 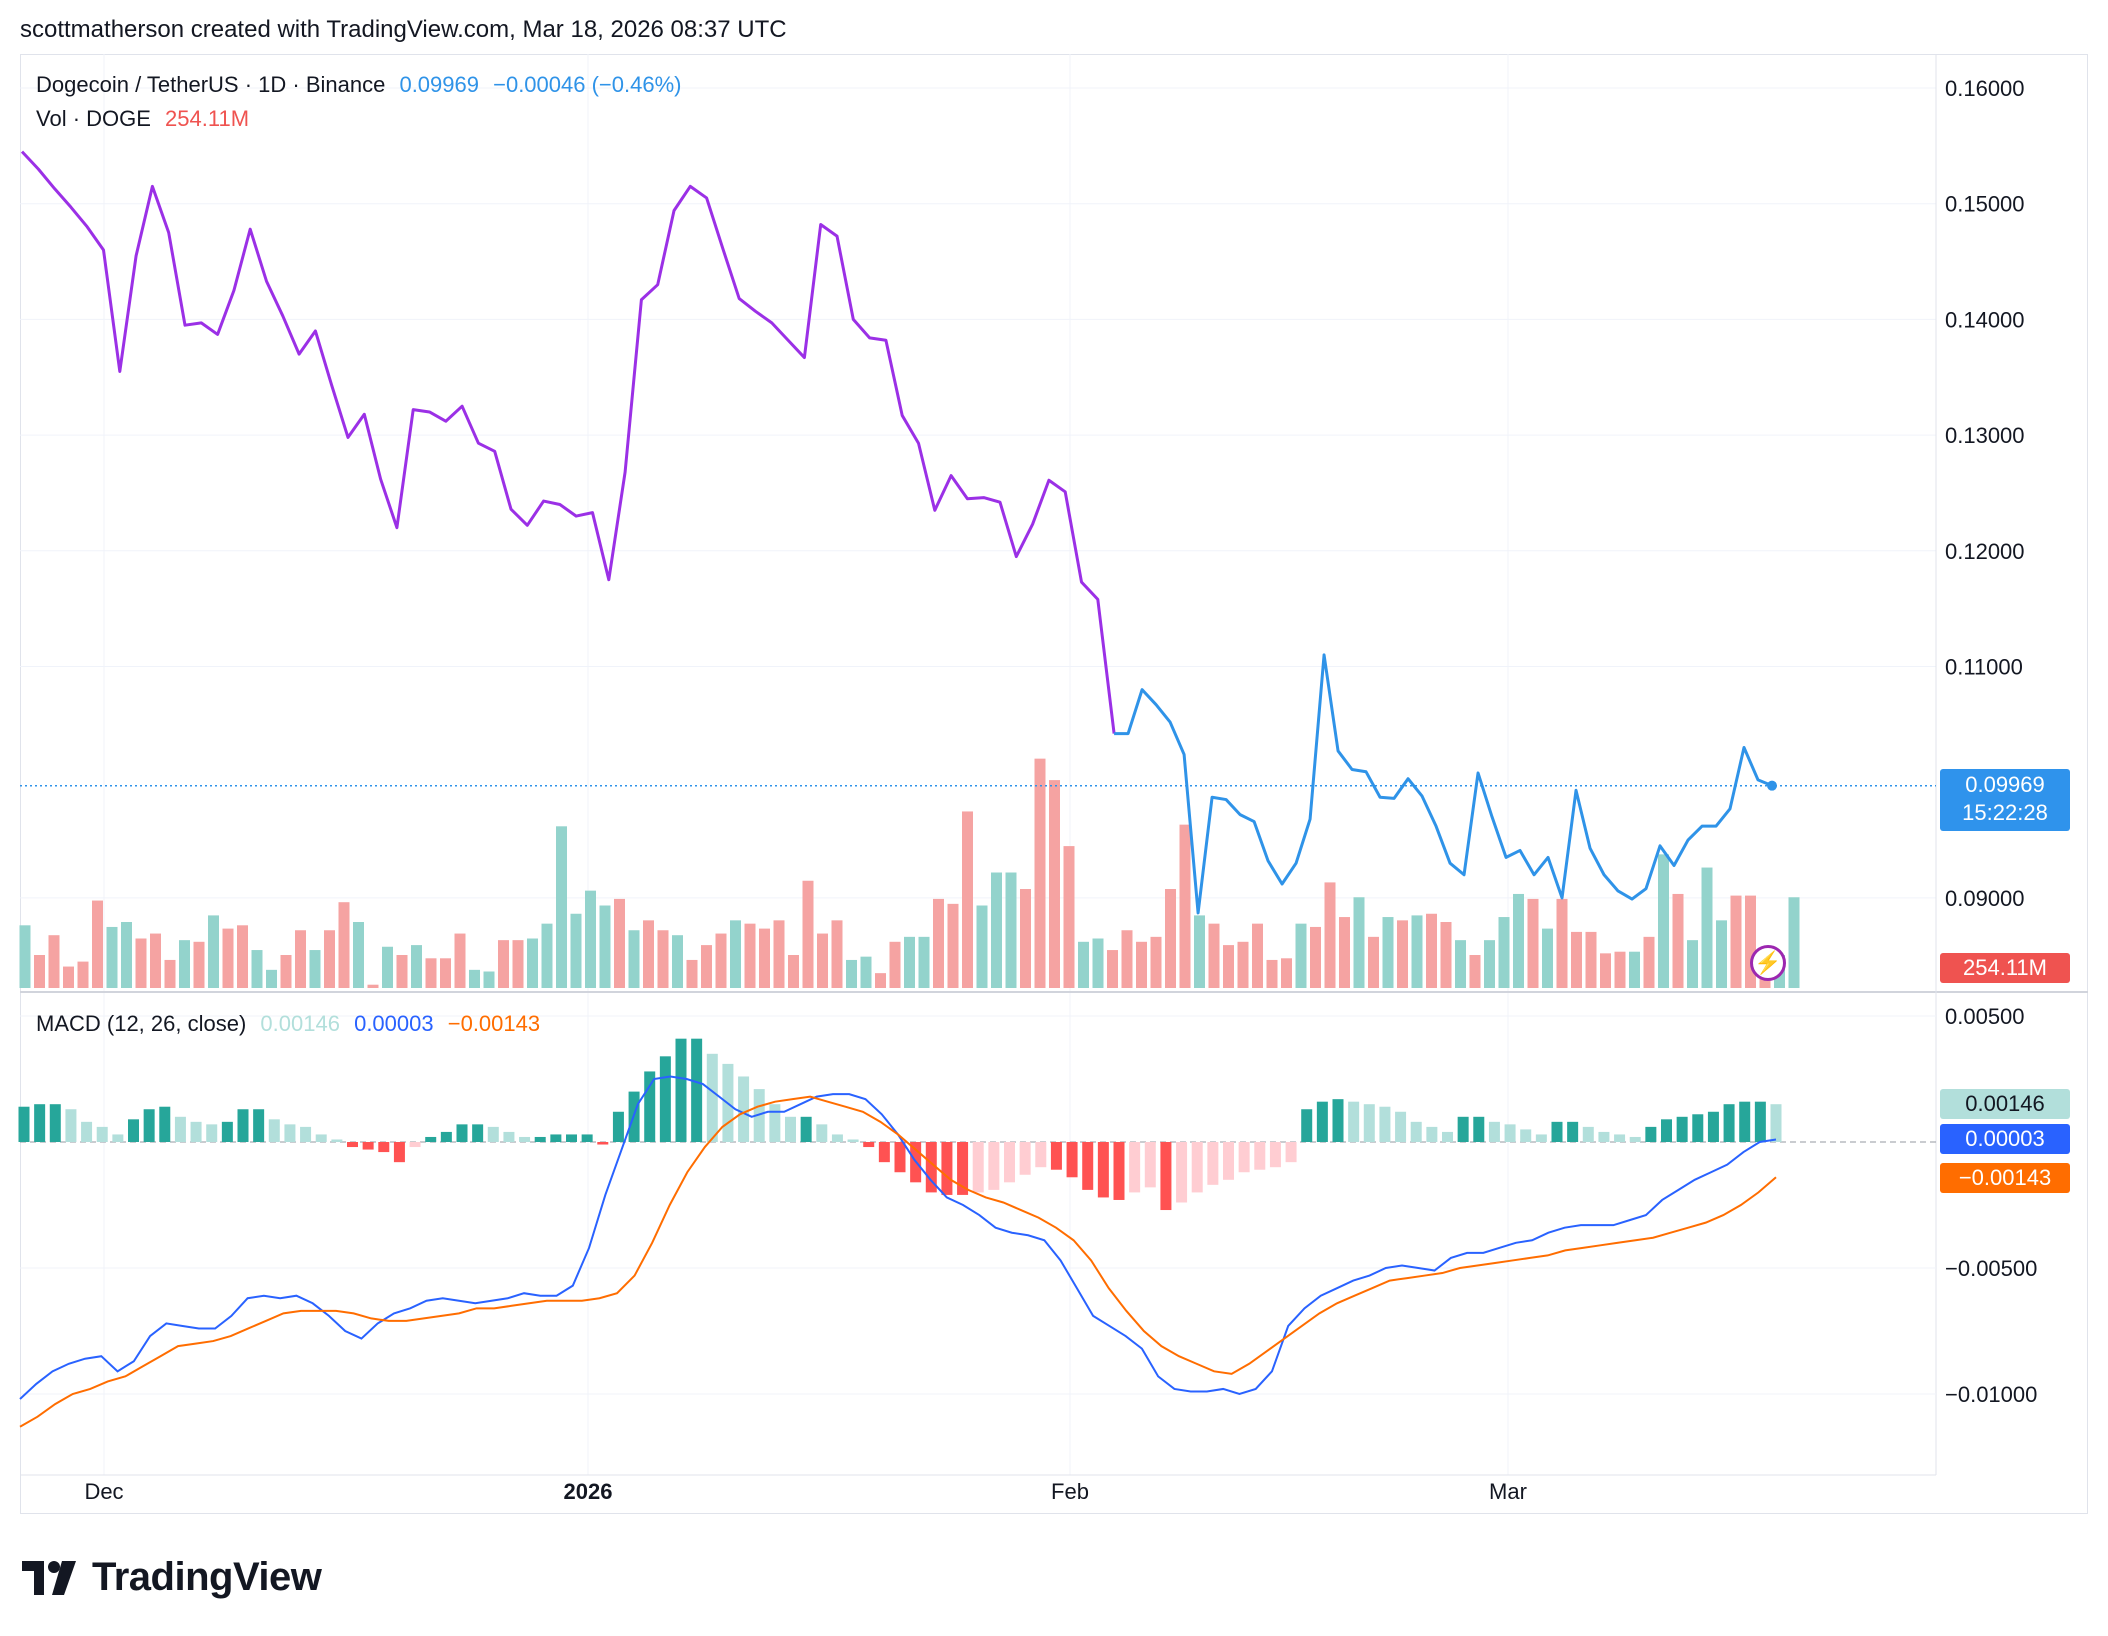 I want to click on price-line-blue, so click(x=1443, y=784).